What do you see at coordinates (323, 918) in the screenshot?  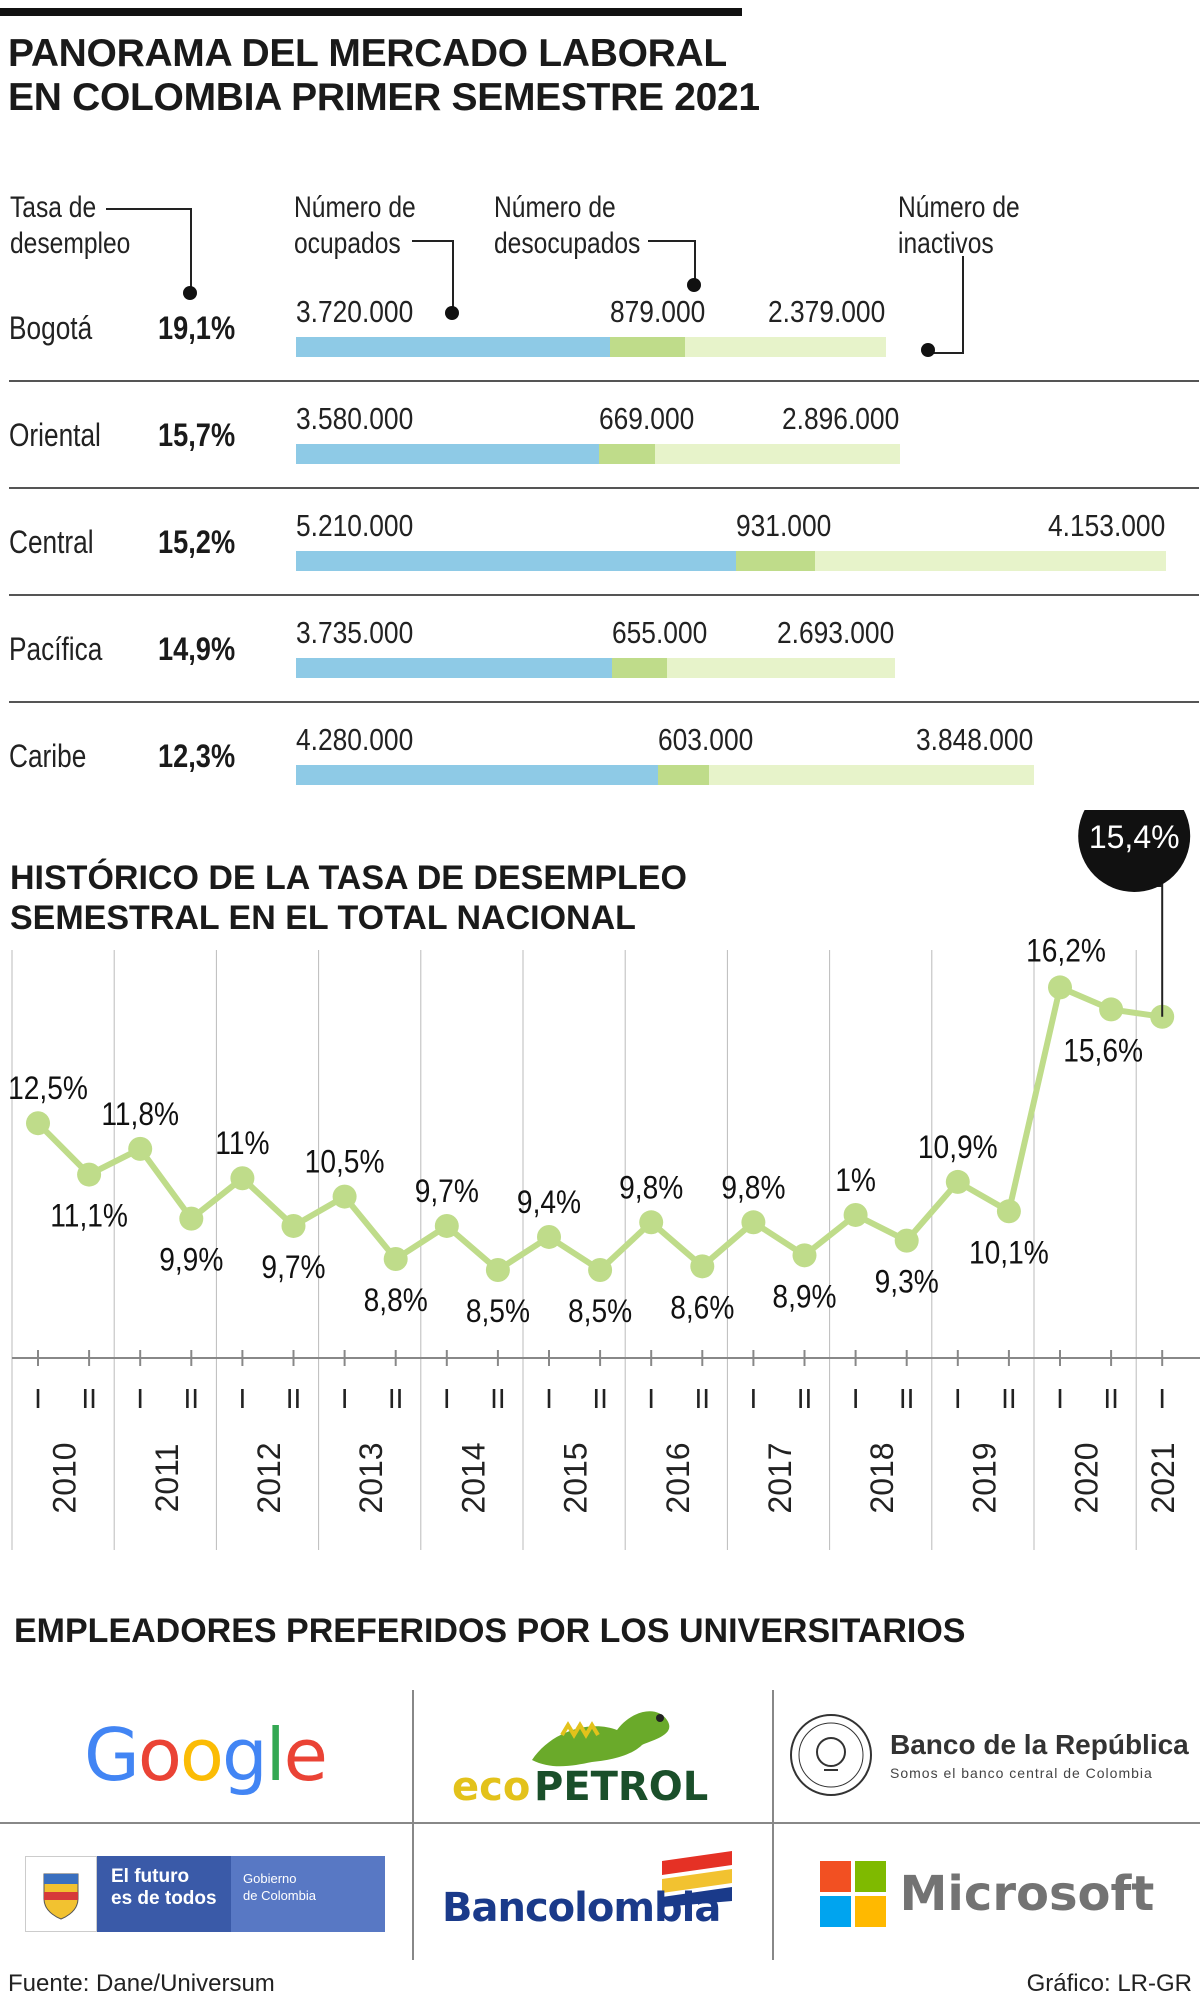 I see `chart-title-line2: SEMESTRAL EN EL TOTAL NACIONAL` at bounding box center [323, 918].